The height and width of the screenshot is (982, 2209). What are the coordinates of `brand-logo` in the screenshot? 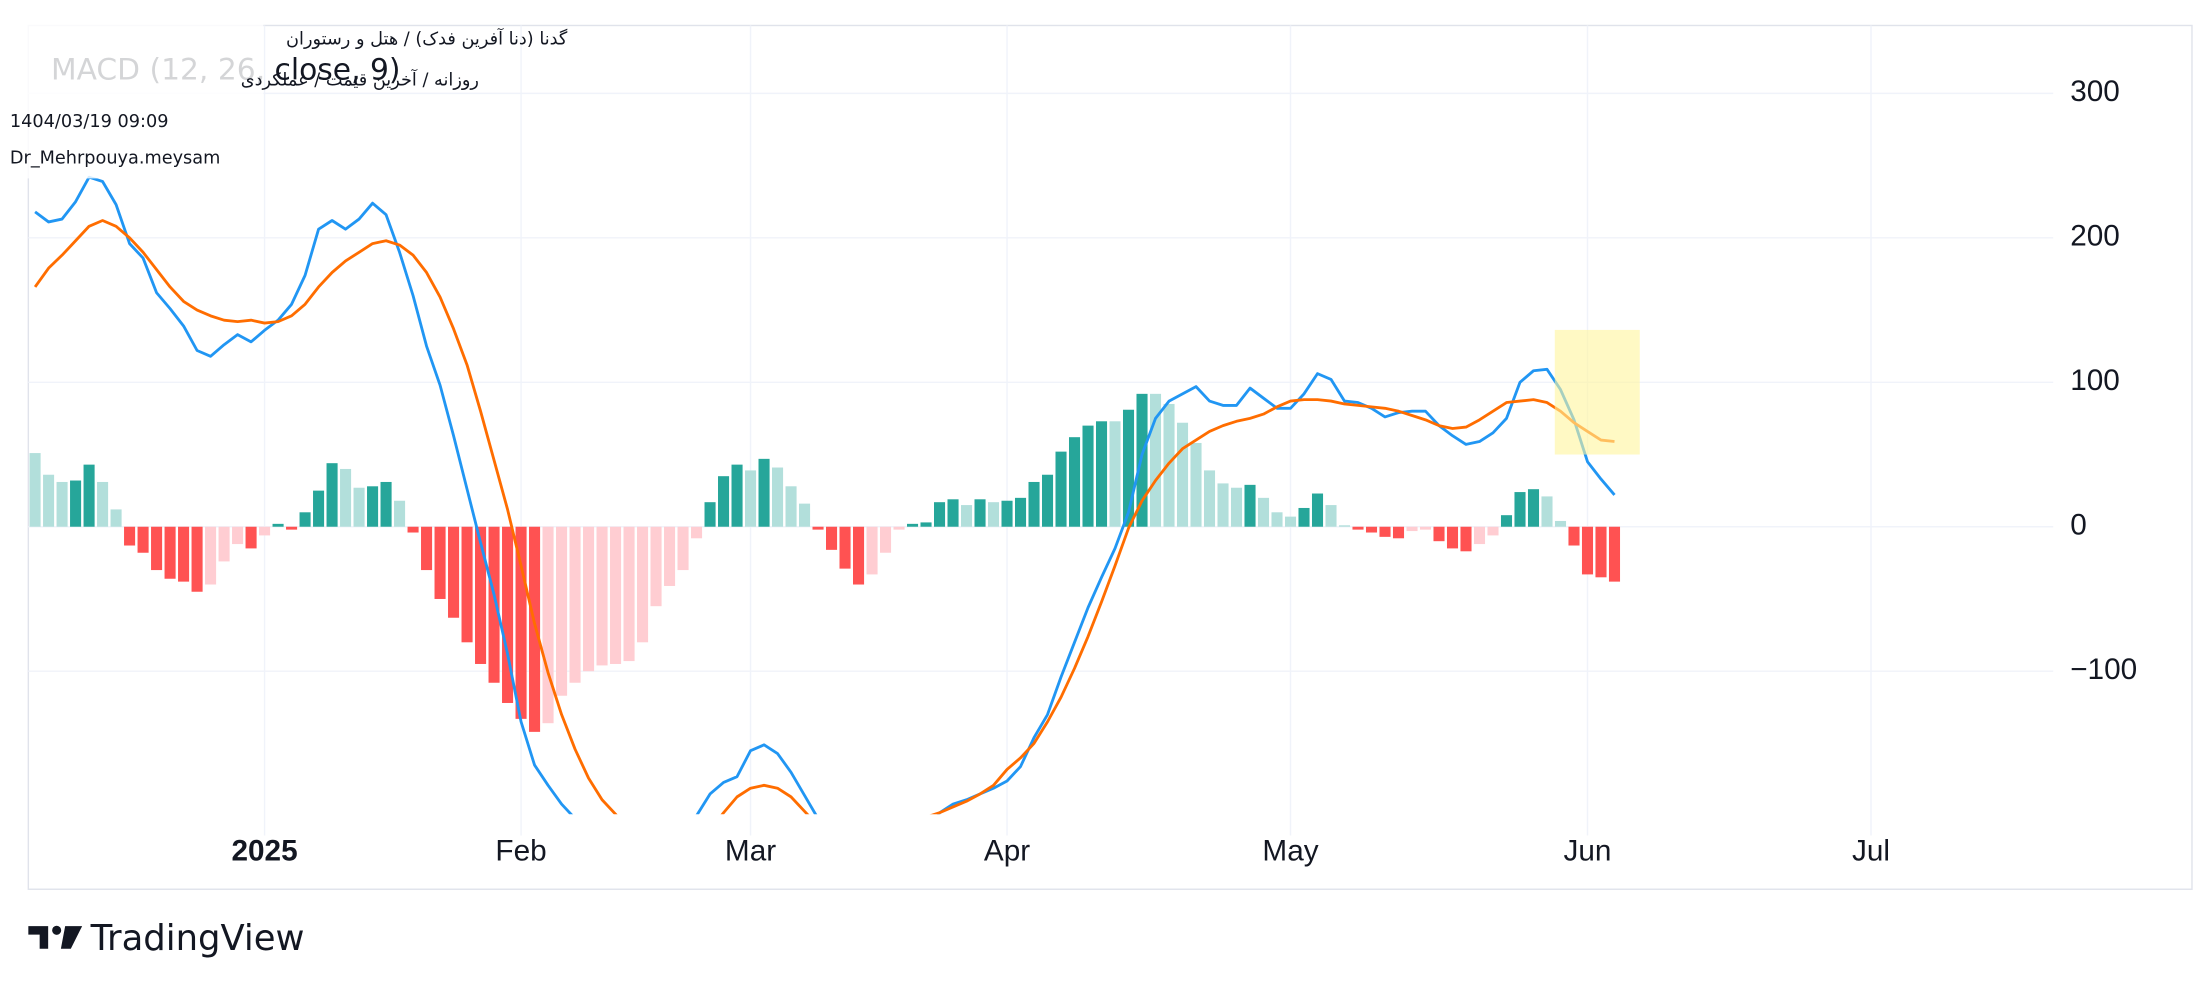 It's located at (55, 937).